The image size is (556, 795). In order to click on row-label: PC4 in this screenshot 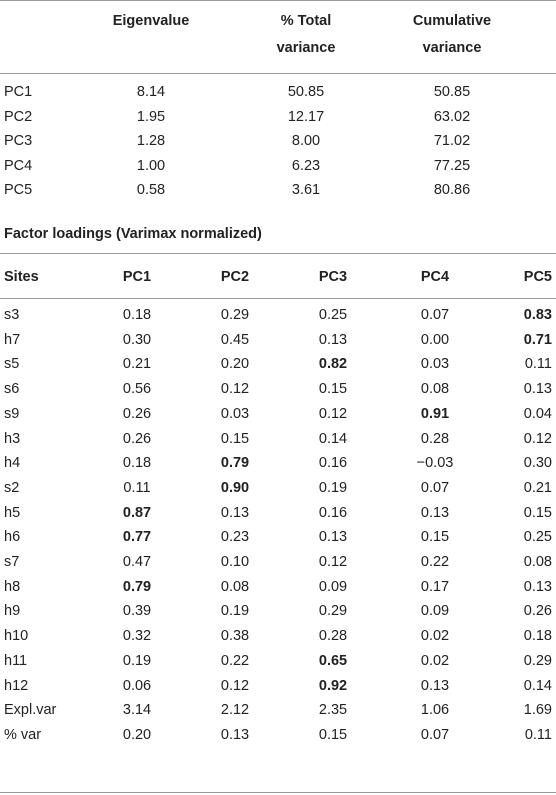, I will do `click(18, 165)`.